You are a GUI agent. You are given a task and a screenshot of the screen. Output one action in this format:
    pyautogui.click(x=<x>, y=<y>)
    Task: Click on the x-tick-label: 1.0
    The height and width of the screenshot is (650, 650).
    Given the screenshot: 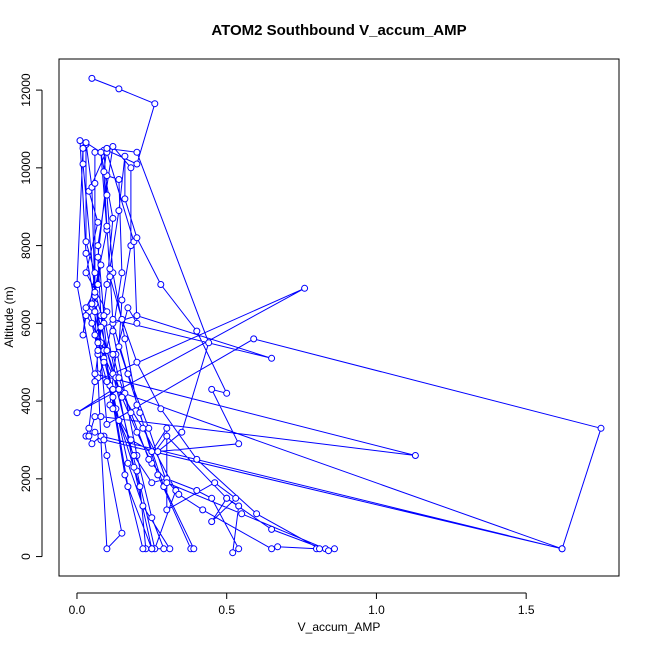 What is the action you would take?
    pyautogui.click(x=376, y=610)
    